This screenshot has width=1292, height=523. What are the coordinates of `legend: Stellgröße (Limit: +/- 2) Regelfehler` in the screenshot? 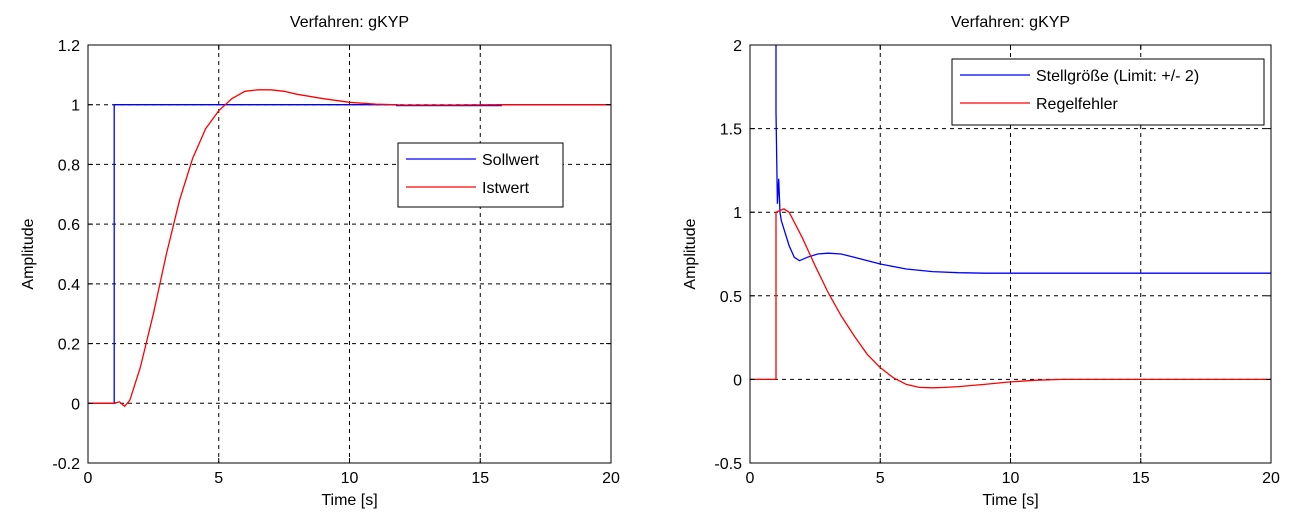 It's located at (1108, 92).